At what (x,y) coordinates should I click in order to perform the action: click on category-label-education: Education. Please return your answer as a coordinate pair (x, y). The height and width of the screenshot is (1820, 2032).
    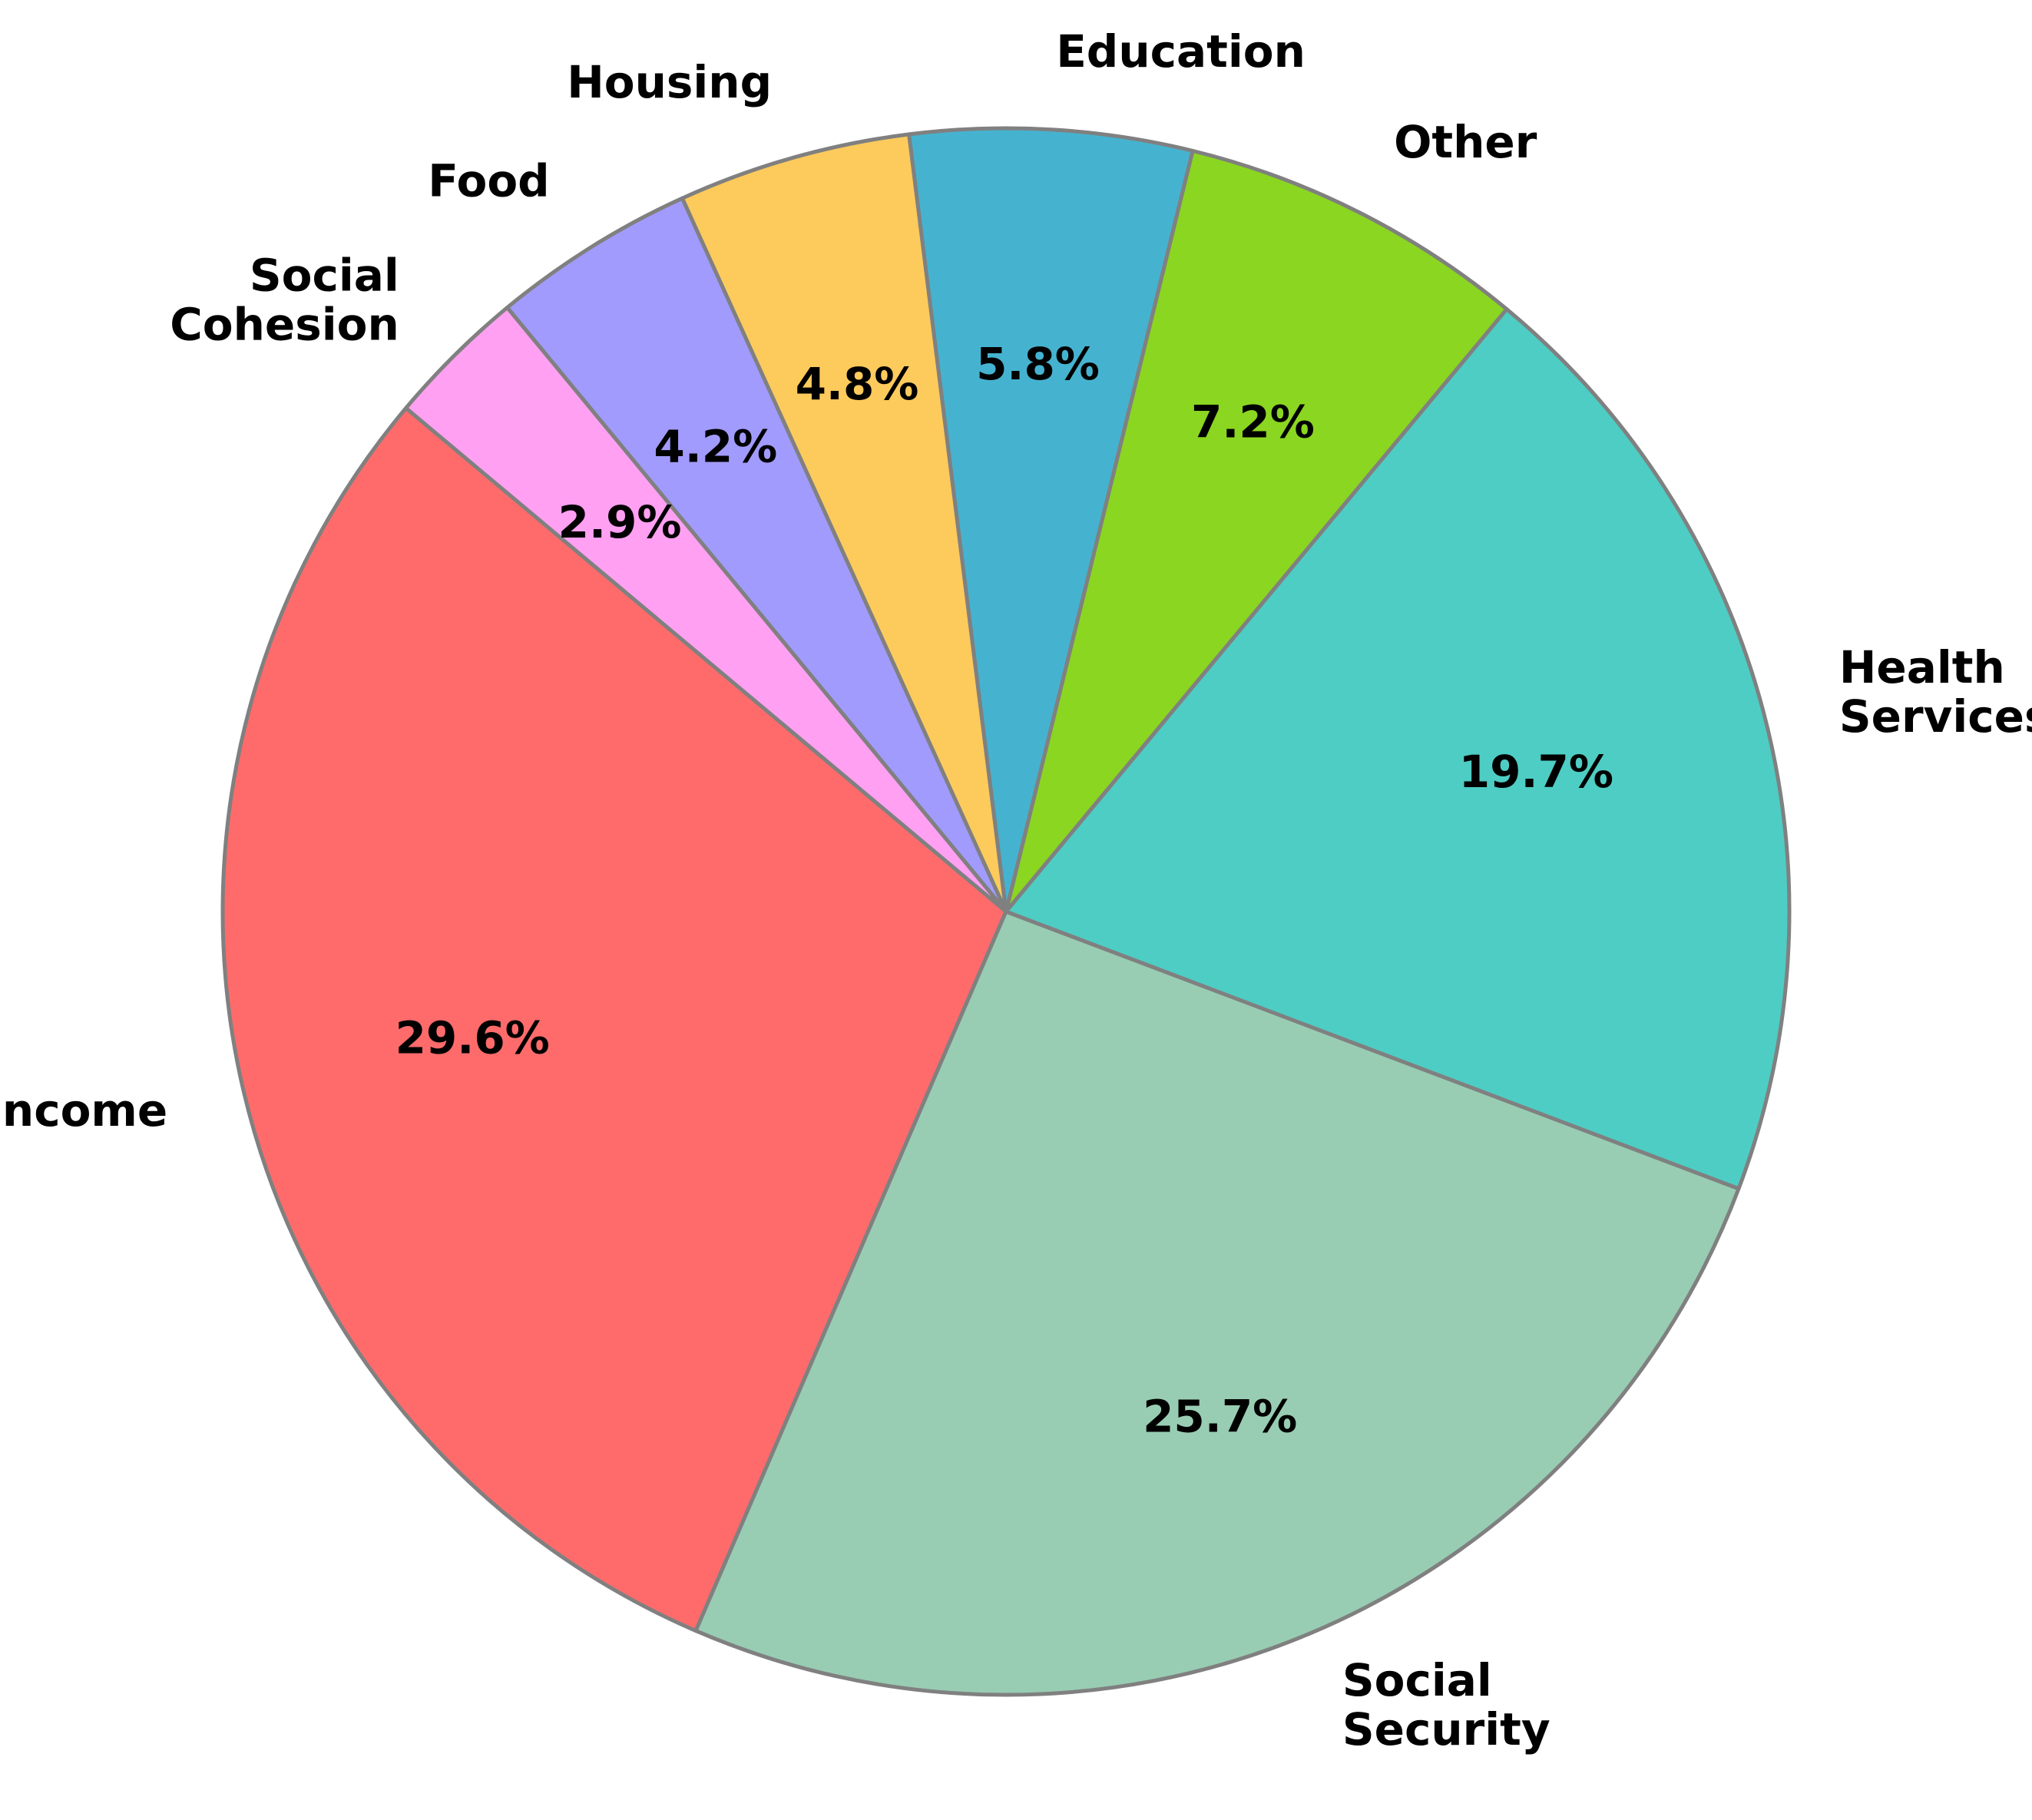
    Looking at the image, I should click on (1181, 51).